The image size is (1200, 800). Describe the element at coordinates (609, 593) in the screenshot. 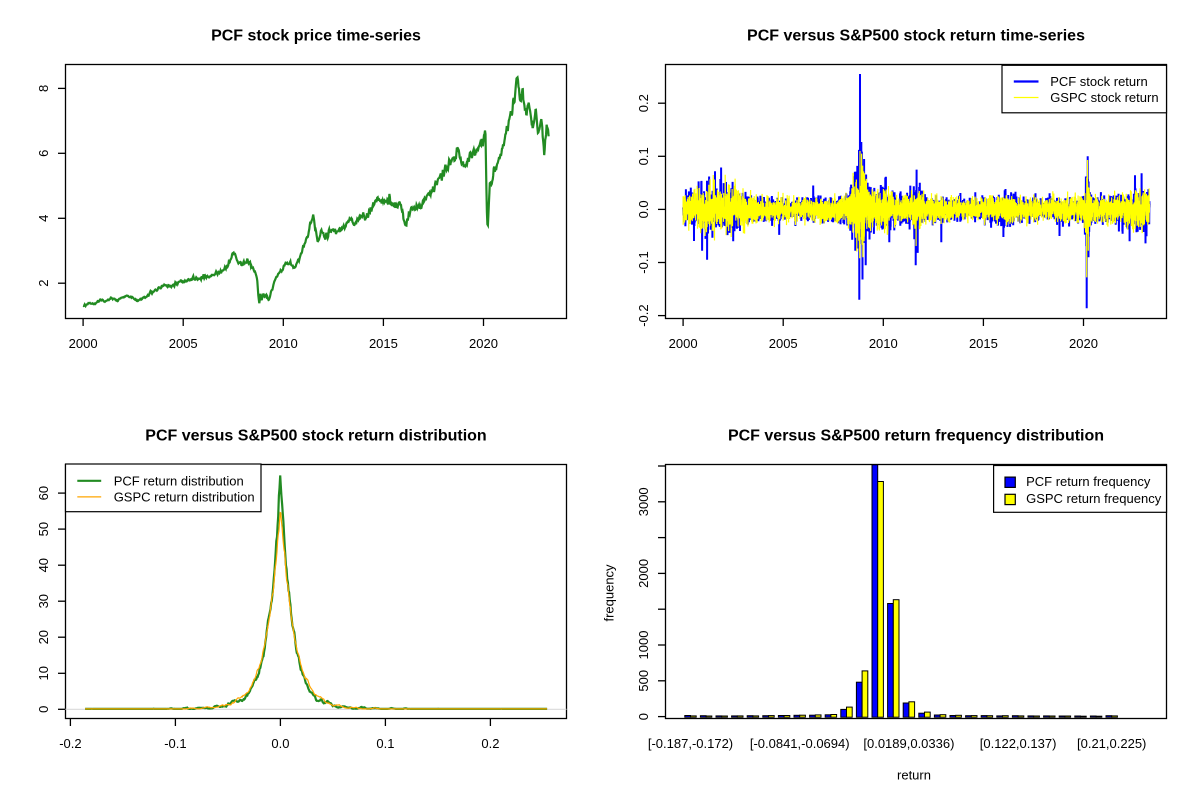

I see `svg-text: frequency` at that location.